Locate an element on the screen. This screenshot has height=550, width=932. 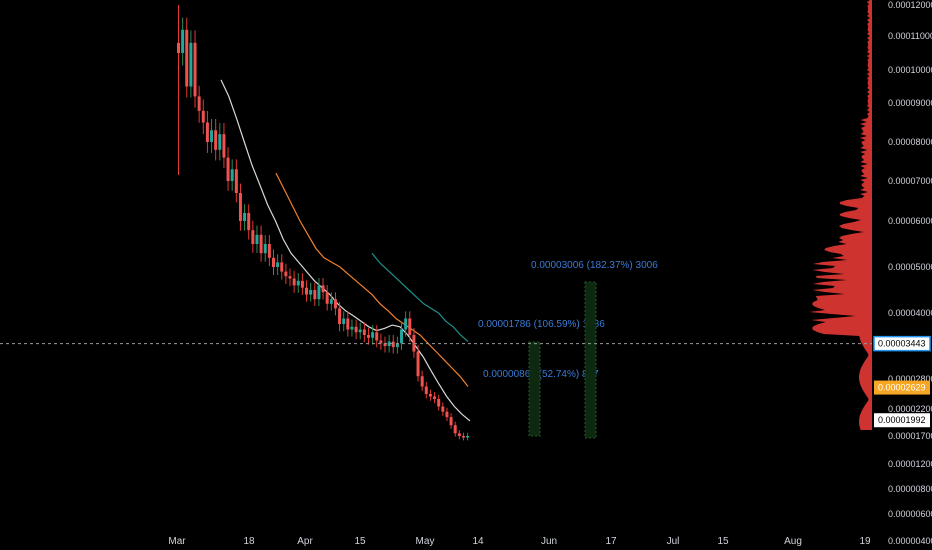
time-tick-label: Aug is located at coordinates (793, 541).